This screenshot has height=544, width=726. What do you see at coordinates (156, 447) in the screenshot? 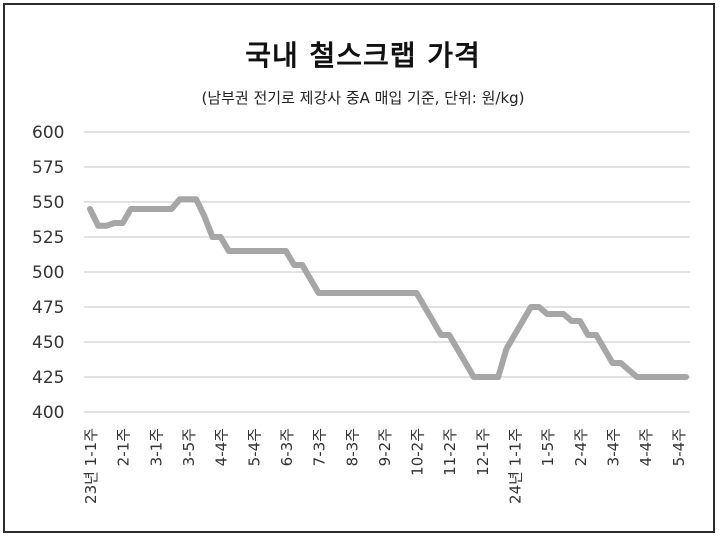
I see `x-tick-label: 3-1주` at bounding box center [156, 447].